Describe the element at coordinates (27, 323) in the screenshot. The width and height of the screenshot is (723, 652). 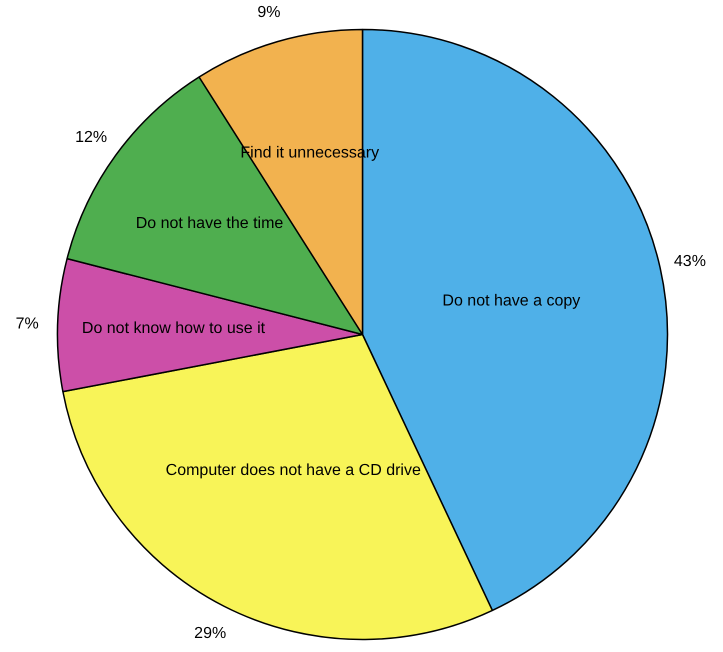
I see `data-label: 7%` at that location.